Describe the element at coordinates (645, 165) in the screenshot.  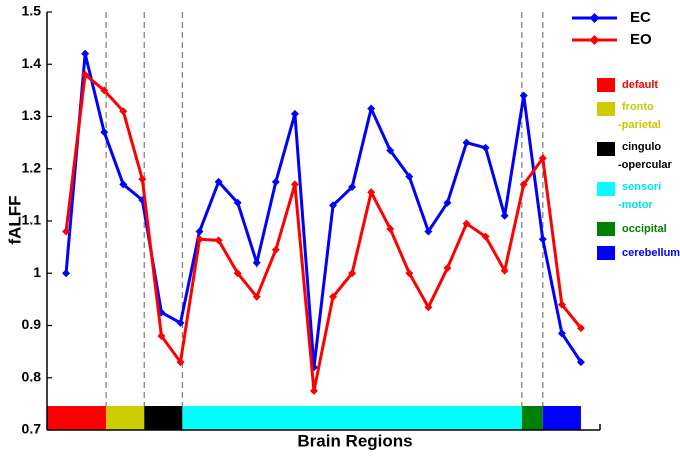
I see `region-legend-label: -opercular` at that location.